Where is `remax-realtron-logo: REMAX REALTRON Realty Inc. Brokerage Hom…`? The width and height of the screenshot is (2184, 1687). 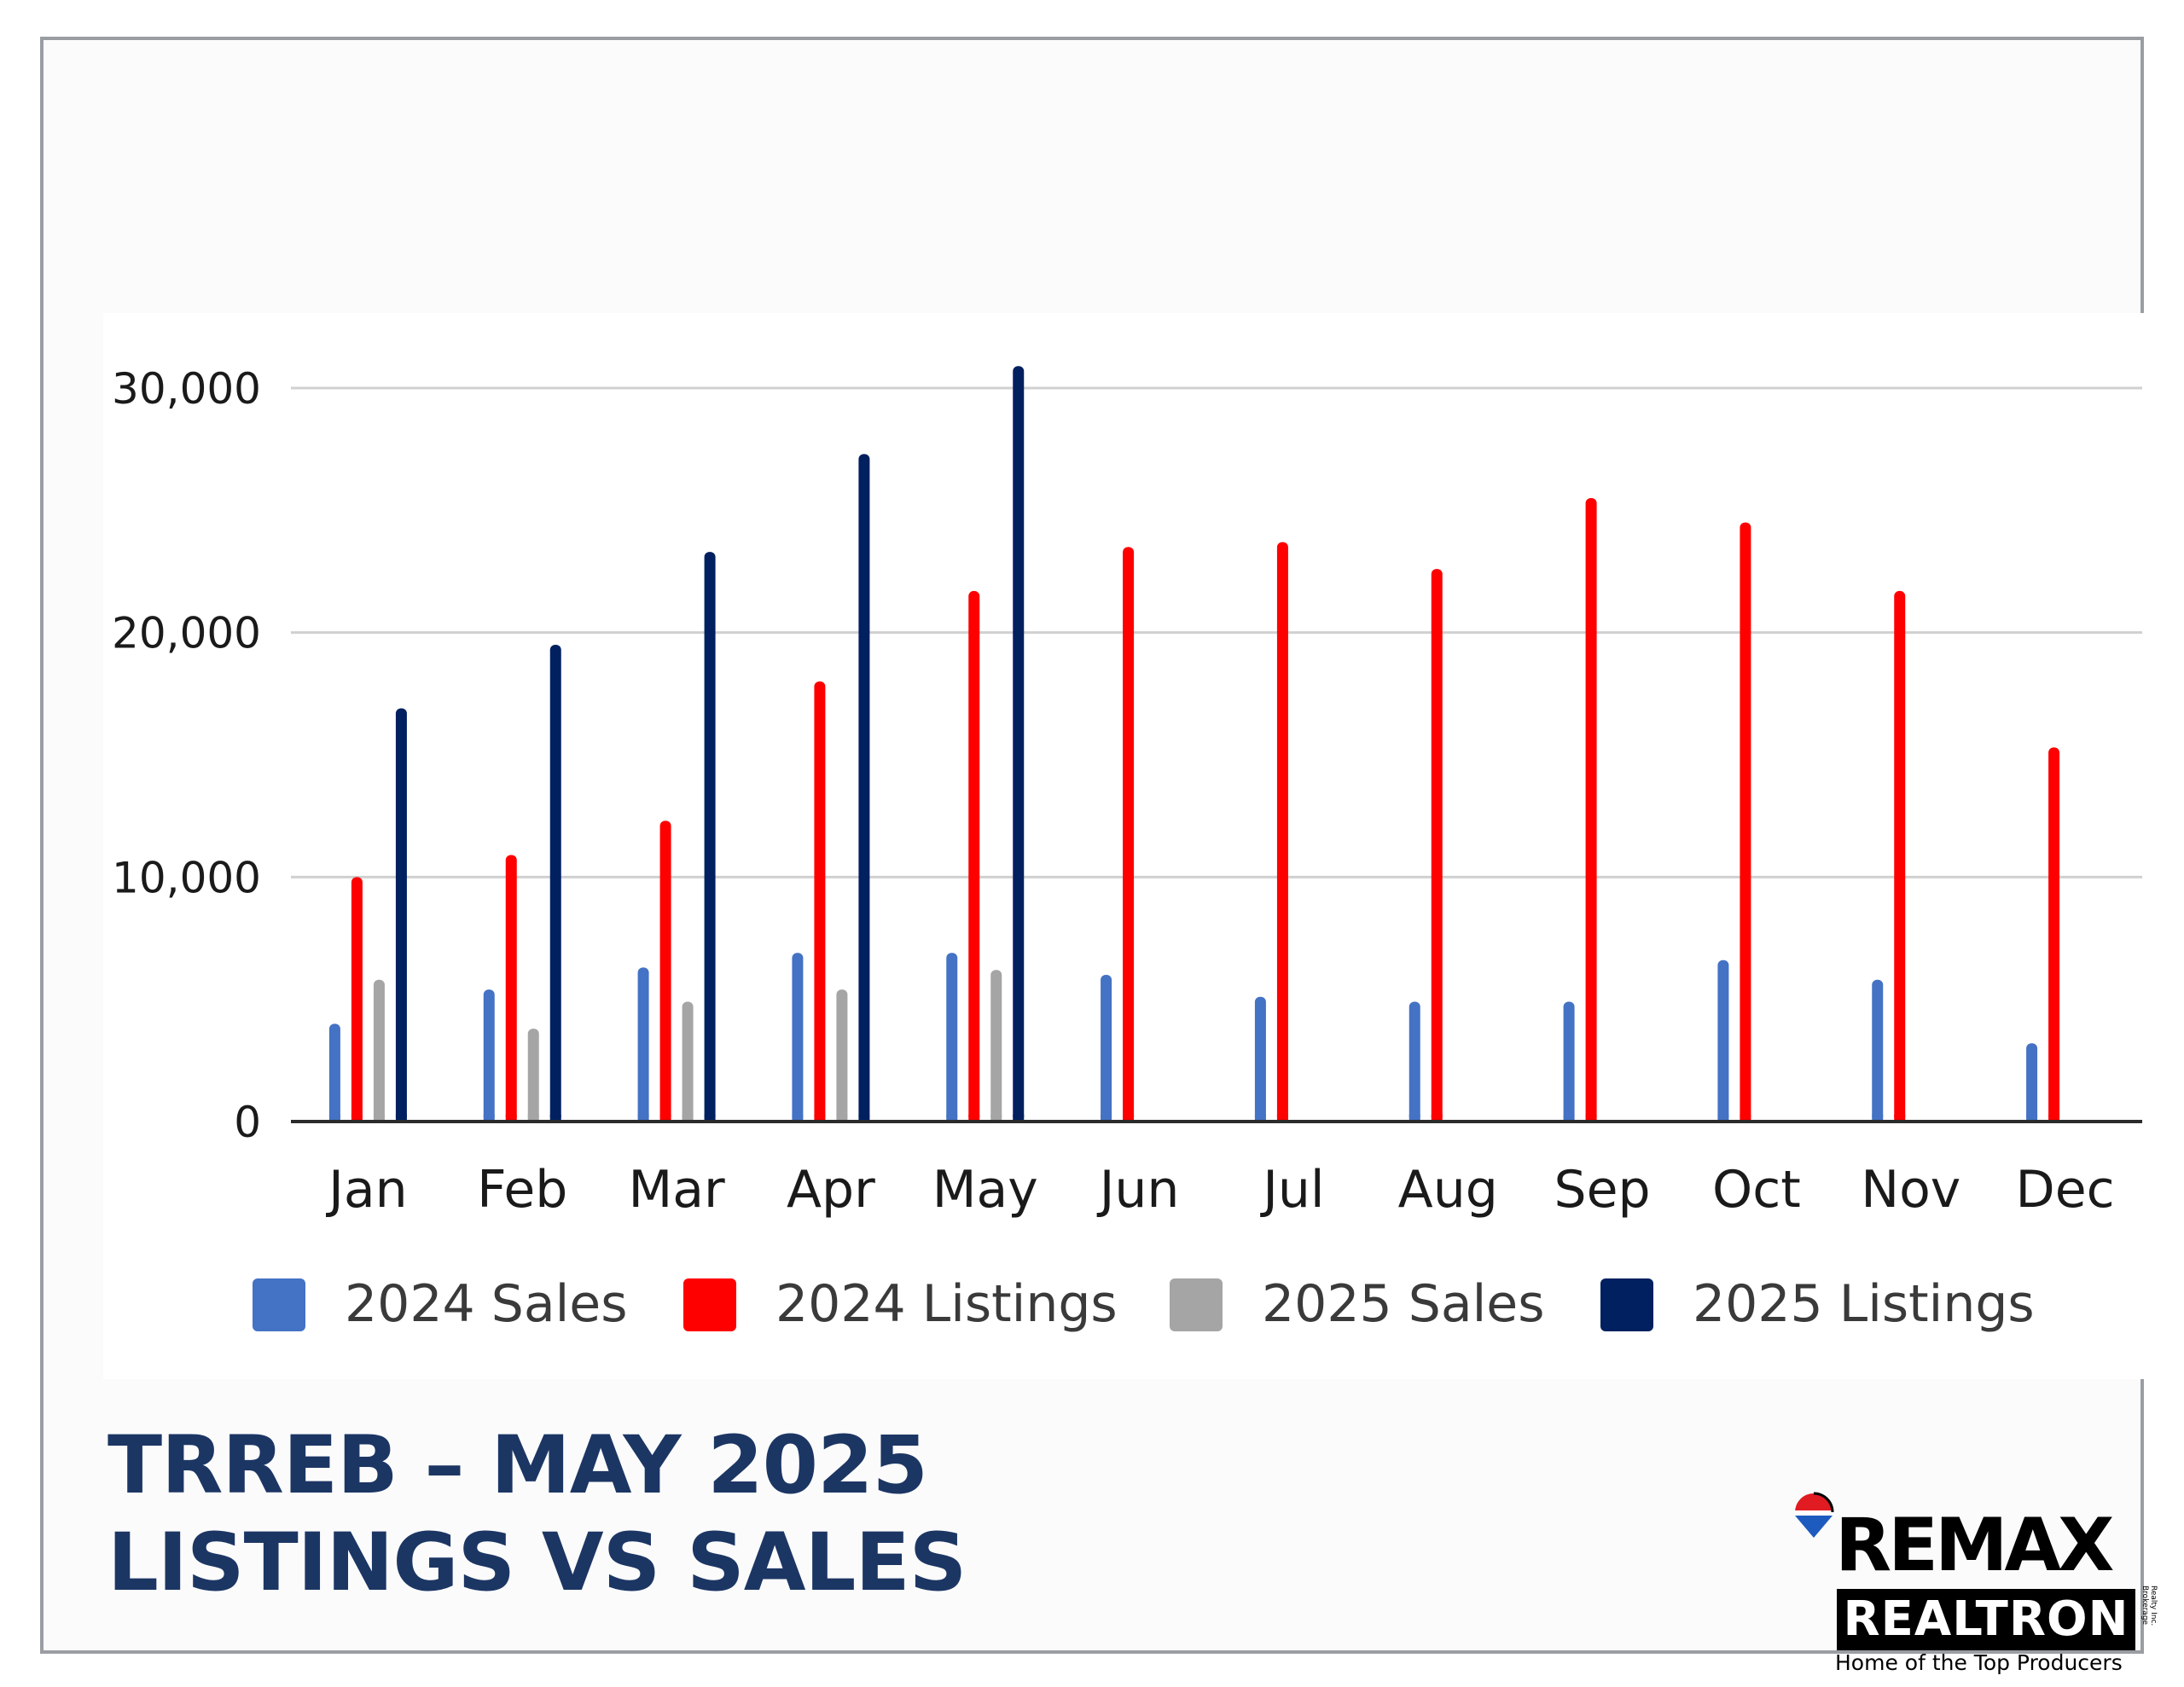 remax-realtron-logo: REMAX REALTRON Realty Inc. Brokerage Hom… is located at coordinates (1976, 1583).